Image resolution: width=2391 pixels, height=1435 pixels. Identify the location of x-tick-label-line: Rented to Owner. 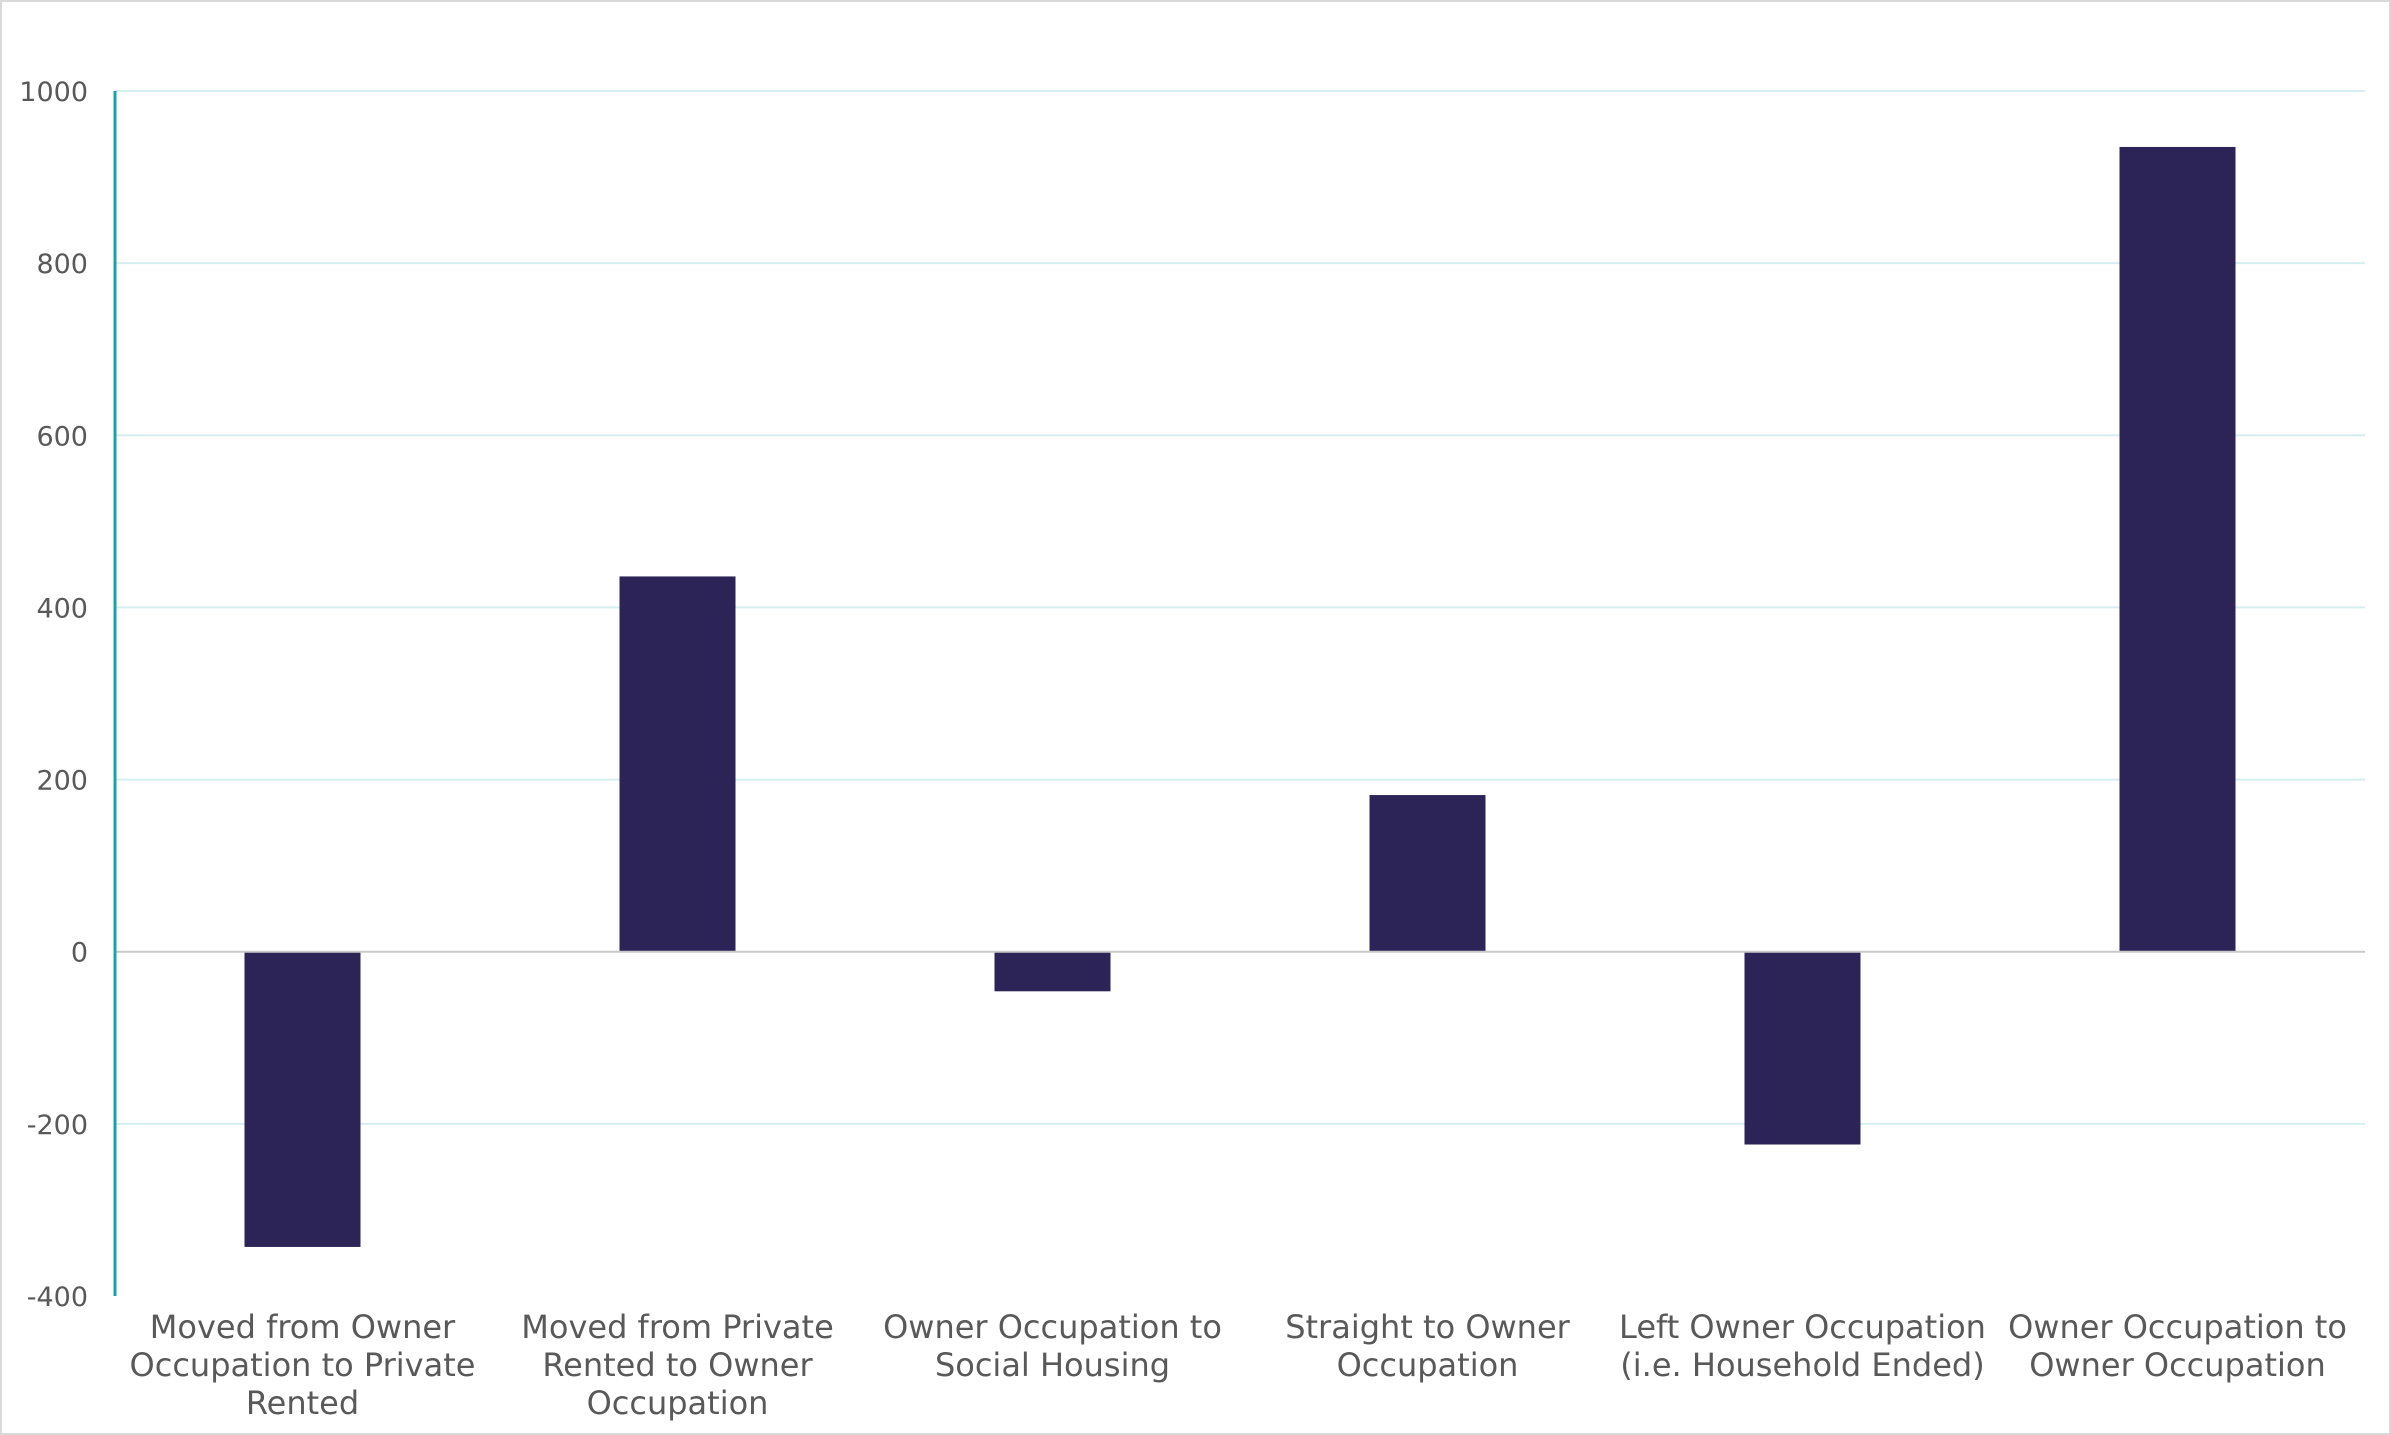
(677, 1365).